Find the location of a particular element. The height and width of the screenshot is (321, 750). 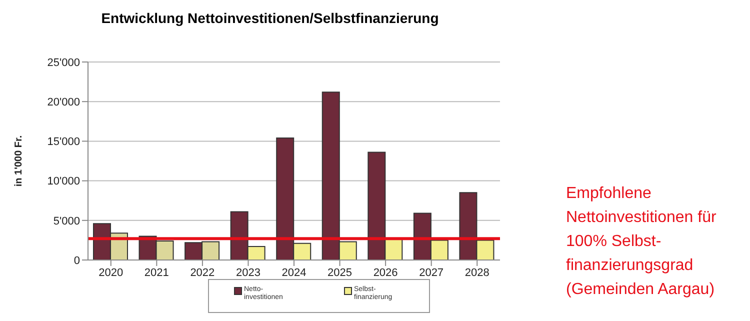

y-tick-label: 0 is located at coordinates (77, 260).